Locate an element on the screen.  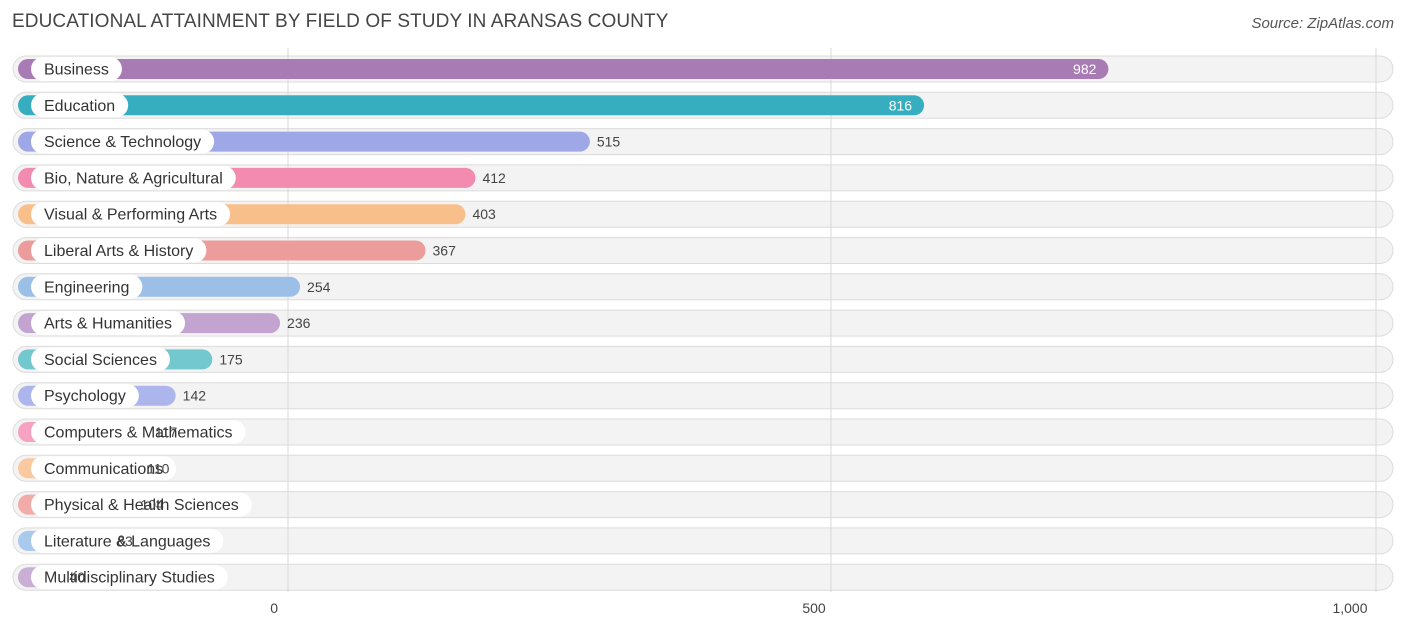
bar-group: Business 982 is located at coordinates (563, 69).